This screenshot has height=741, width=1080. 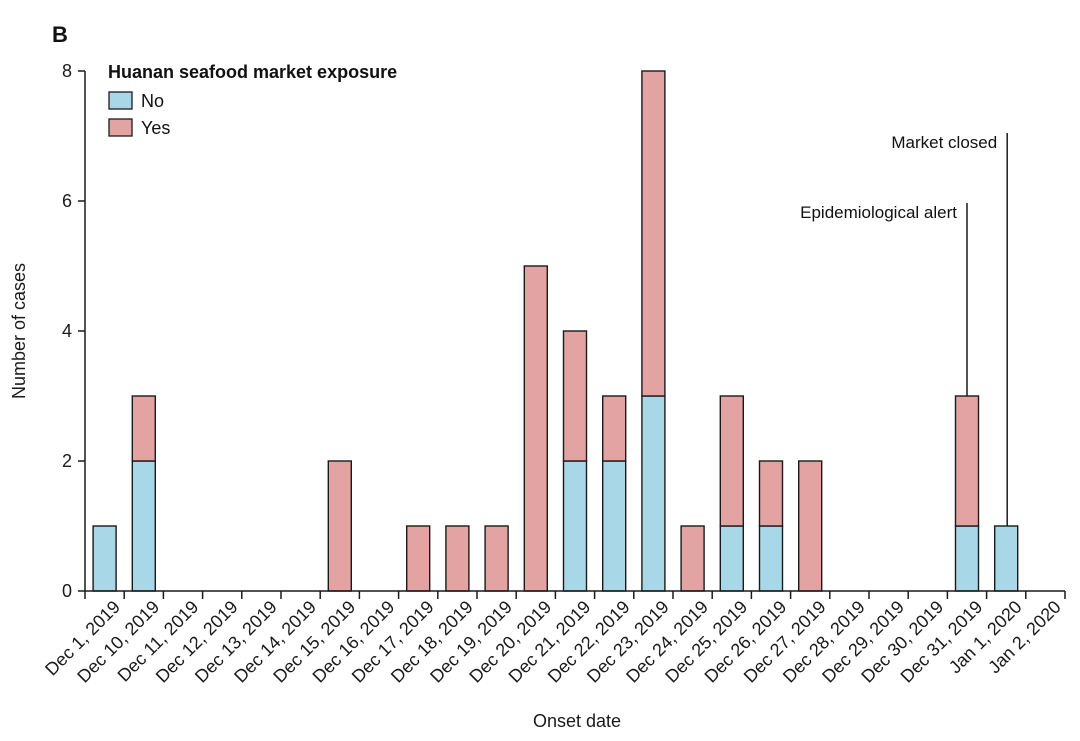 I want to click on y-tick-label: 2, so click(x=67, y=461).